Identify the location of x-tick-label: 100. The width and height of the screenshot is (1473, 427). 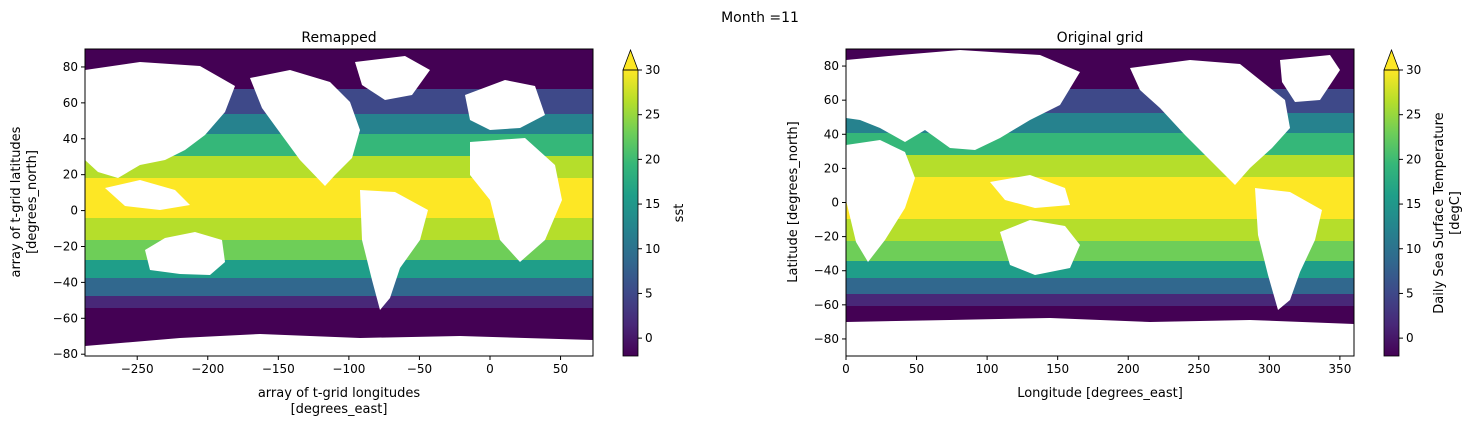
(987, 369).